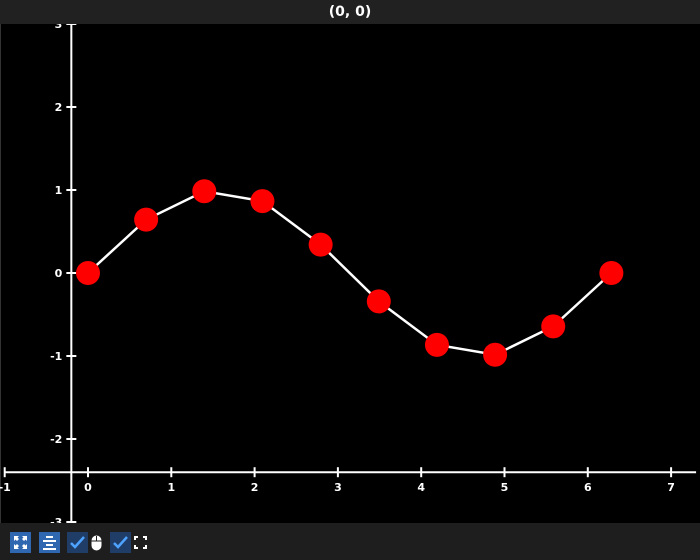 Image resolution: width=700 pixels, height=560 pixels. I want to click on x-tick-label: 3, so click(338, 487).